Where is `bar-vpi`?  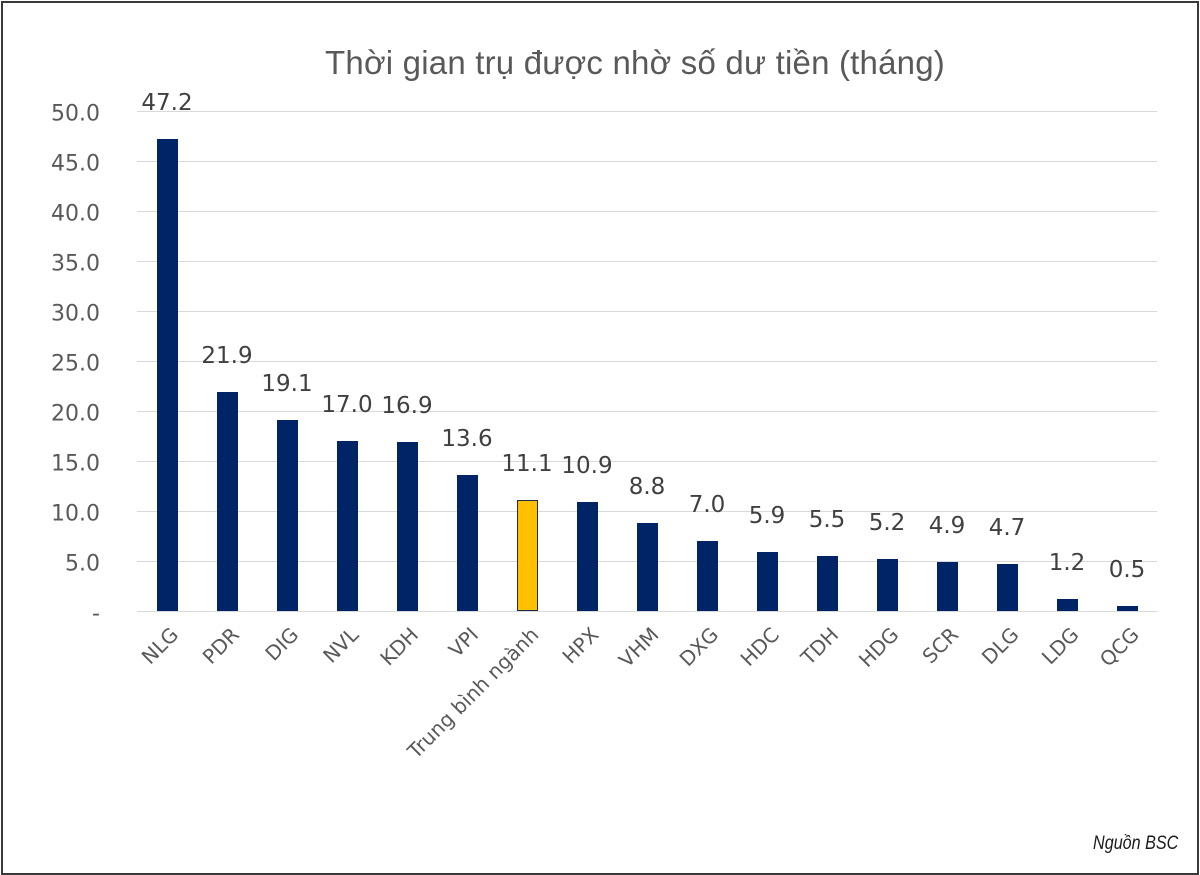 bar-vpi is located at coordinates (467, 543).